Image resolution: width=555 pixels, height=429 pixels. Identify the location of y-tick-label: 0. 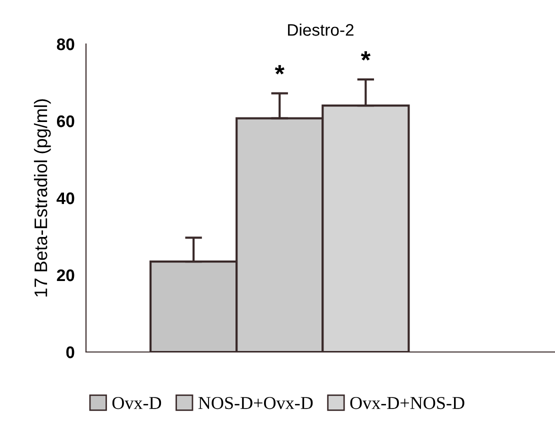
(70, 352).